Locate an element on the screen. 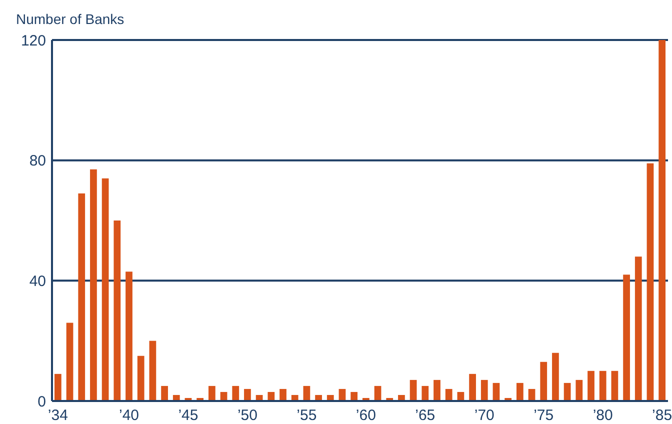  x-tick-label: ’60 is located at coordinates (366, 415).